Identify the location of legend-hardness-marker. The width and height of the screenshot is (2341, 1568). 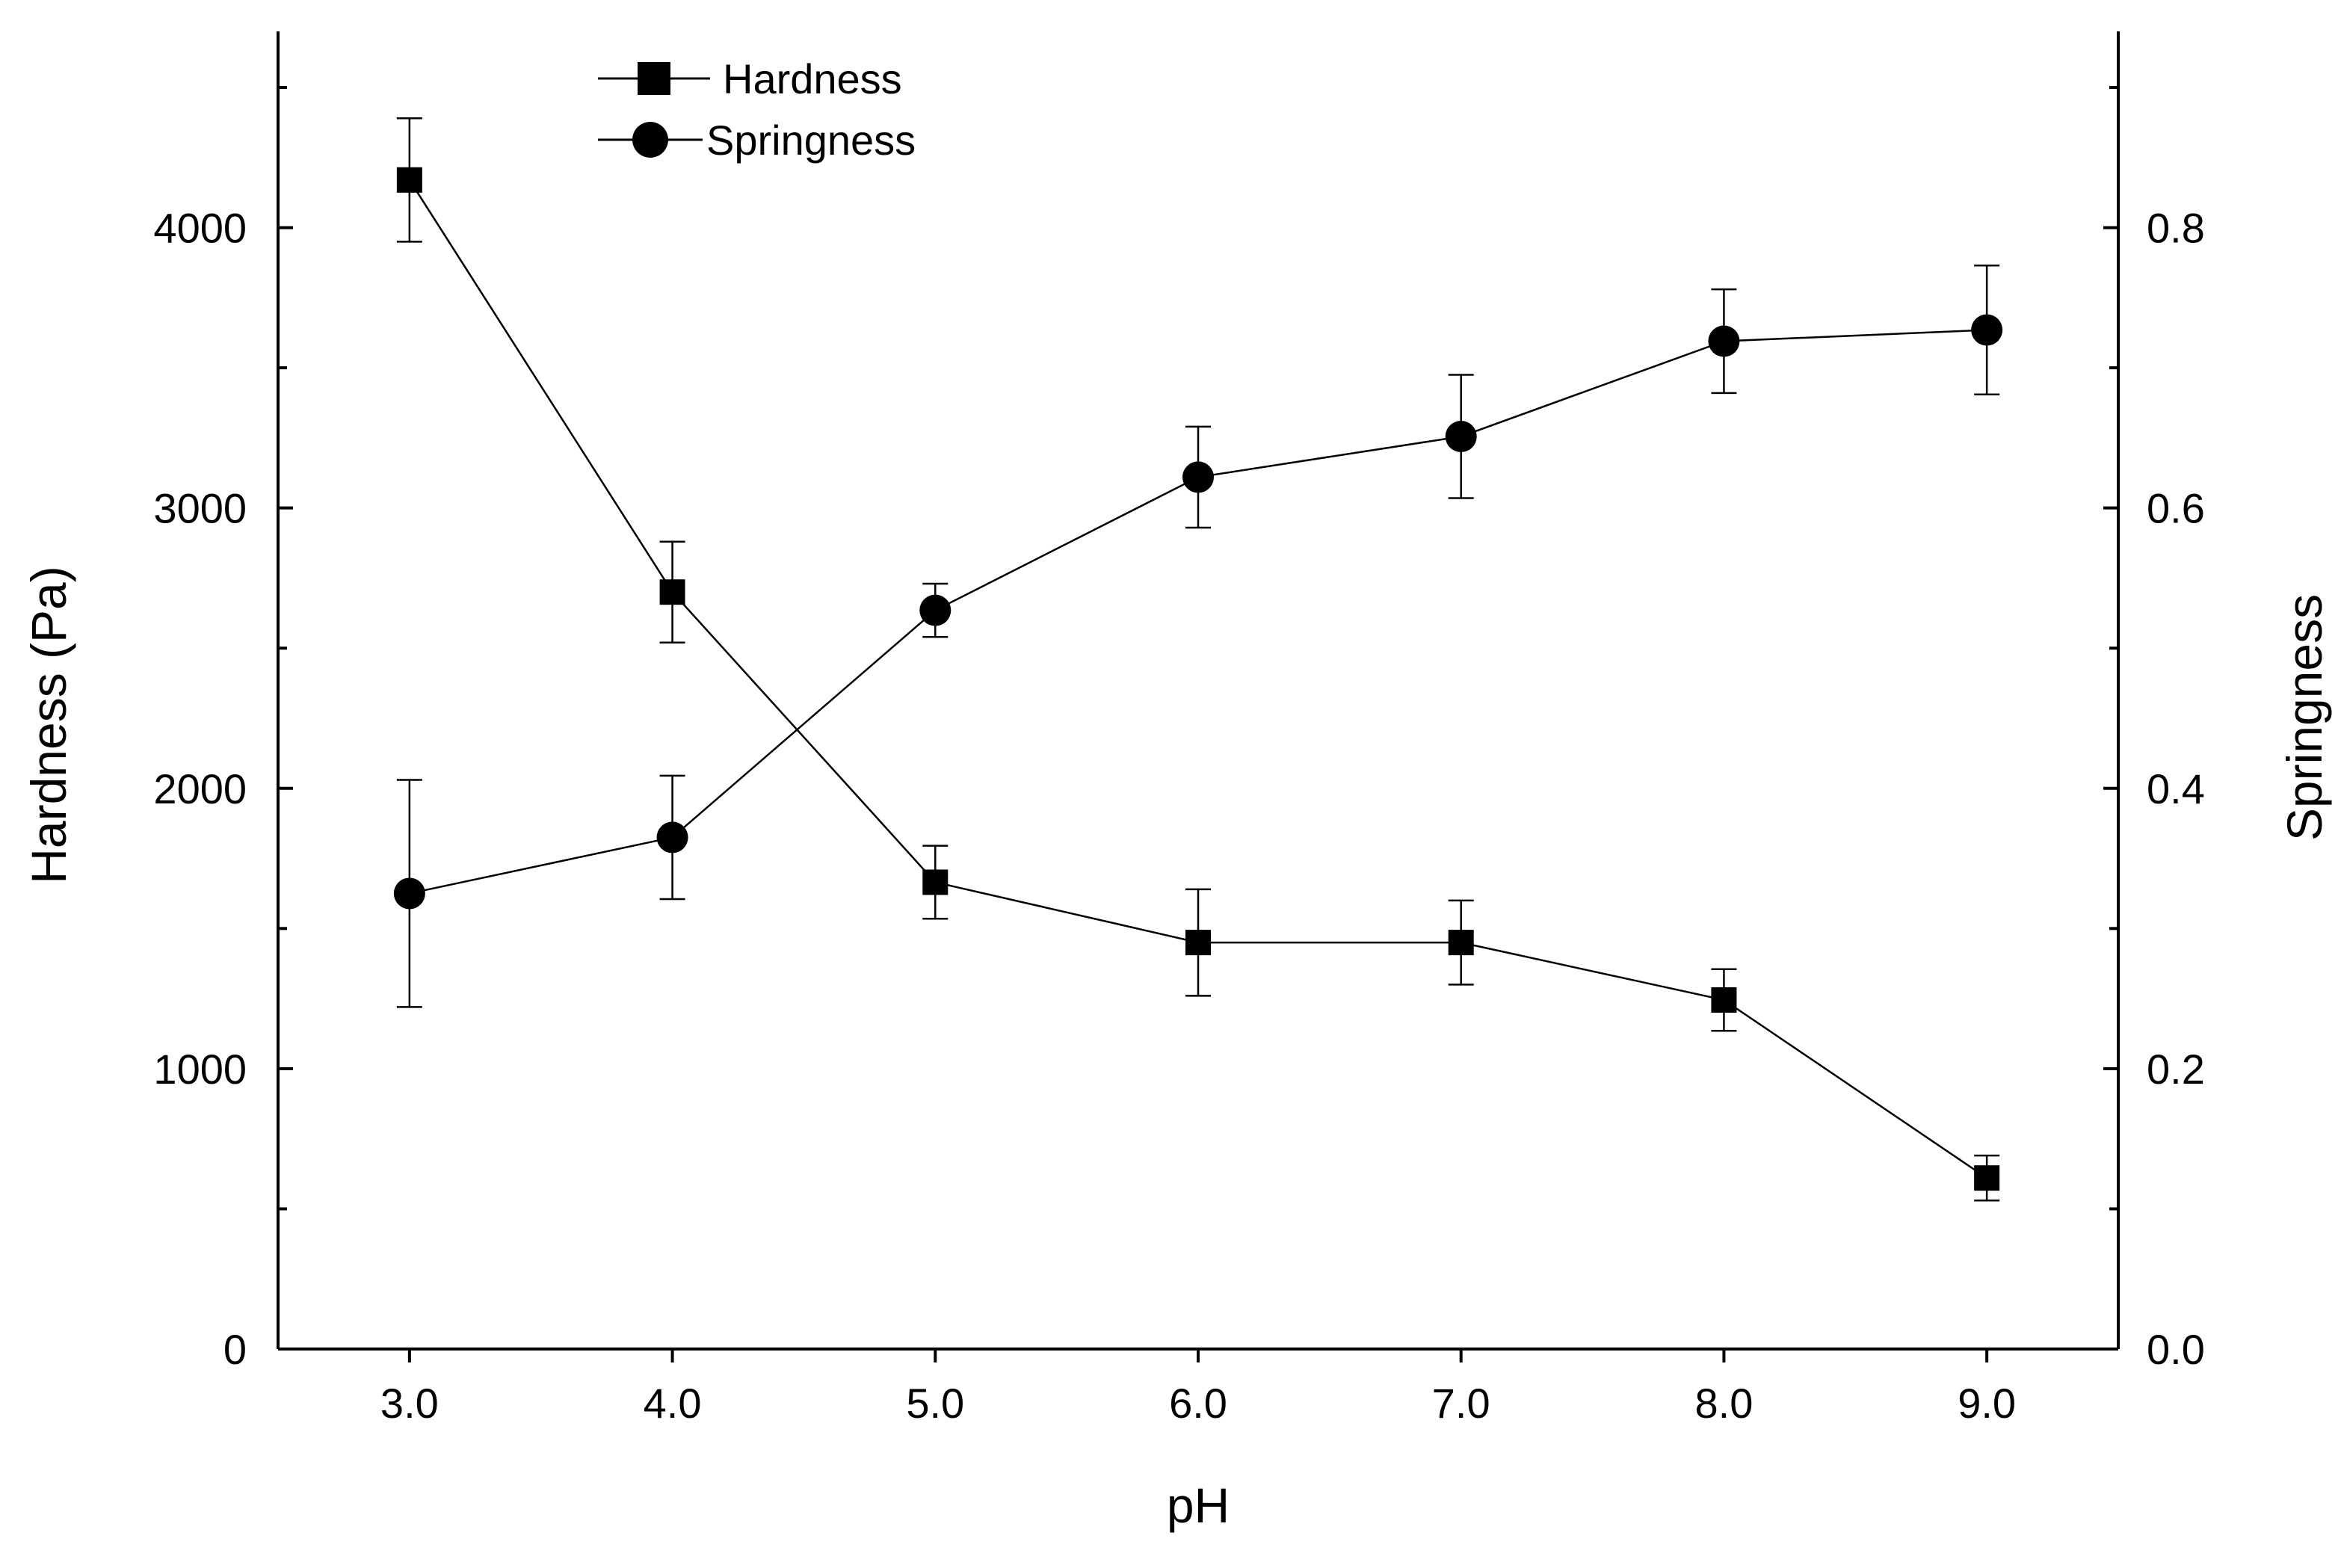
(654, 78).